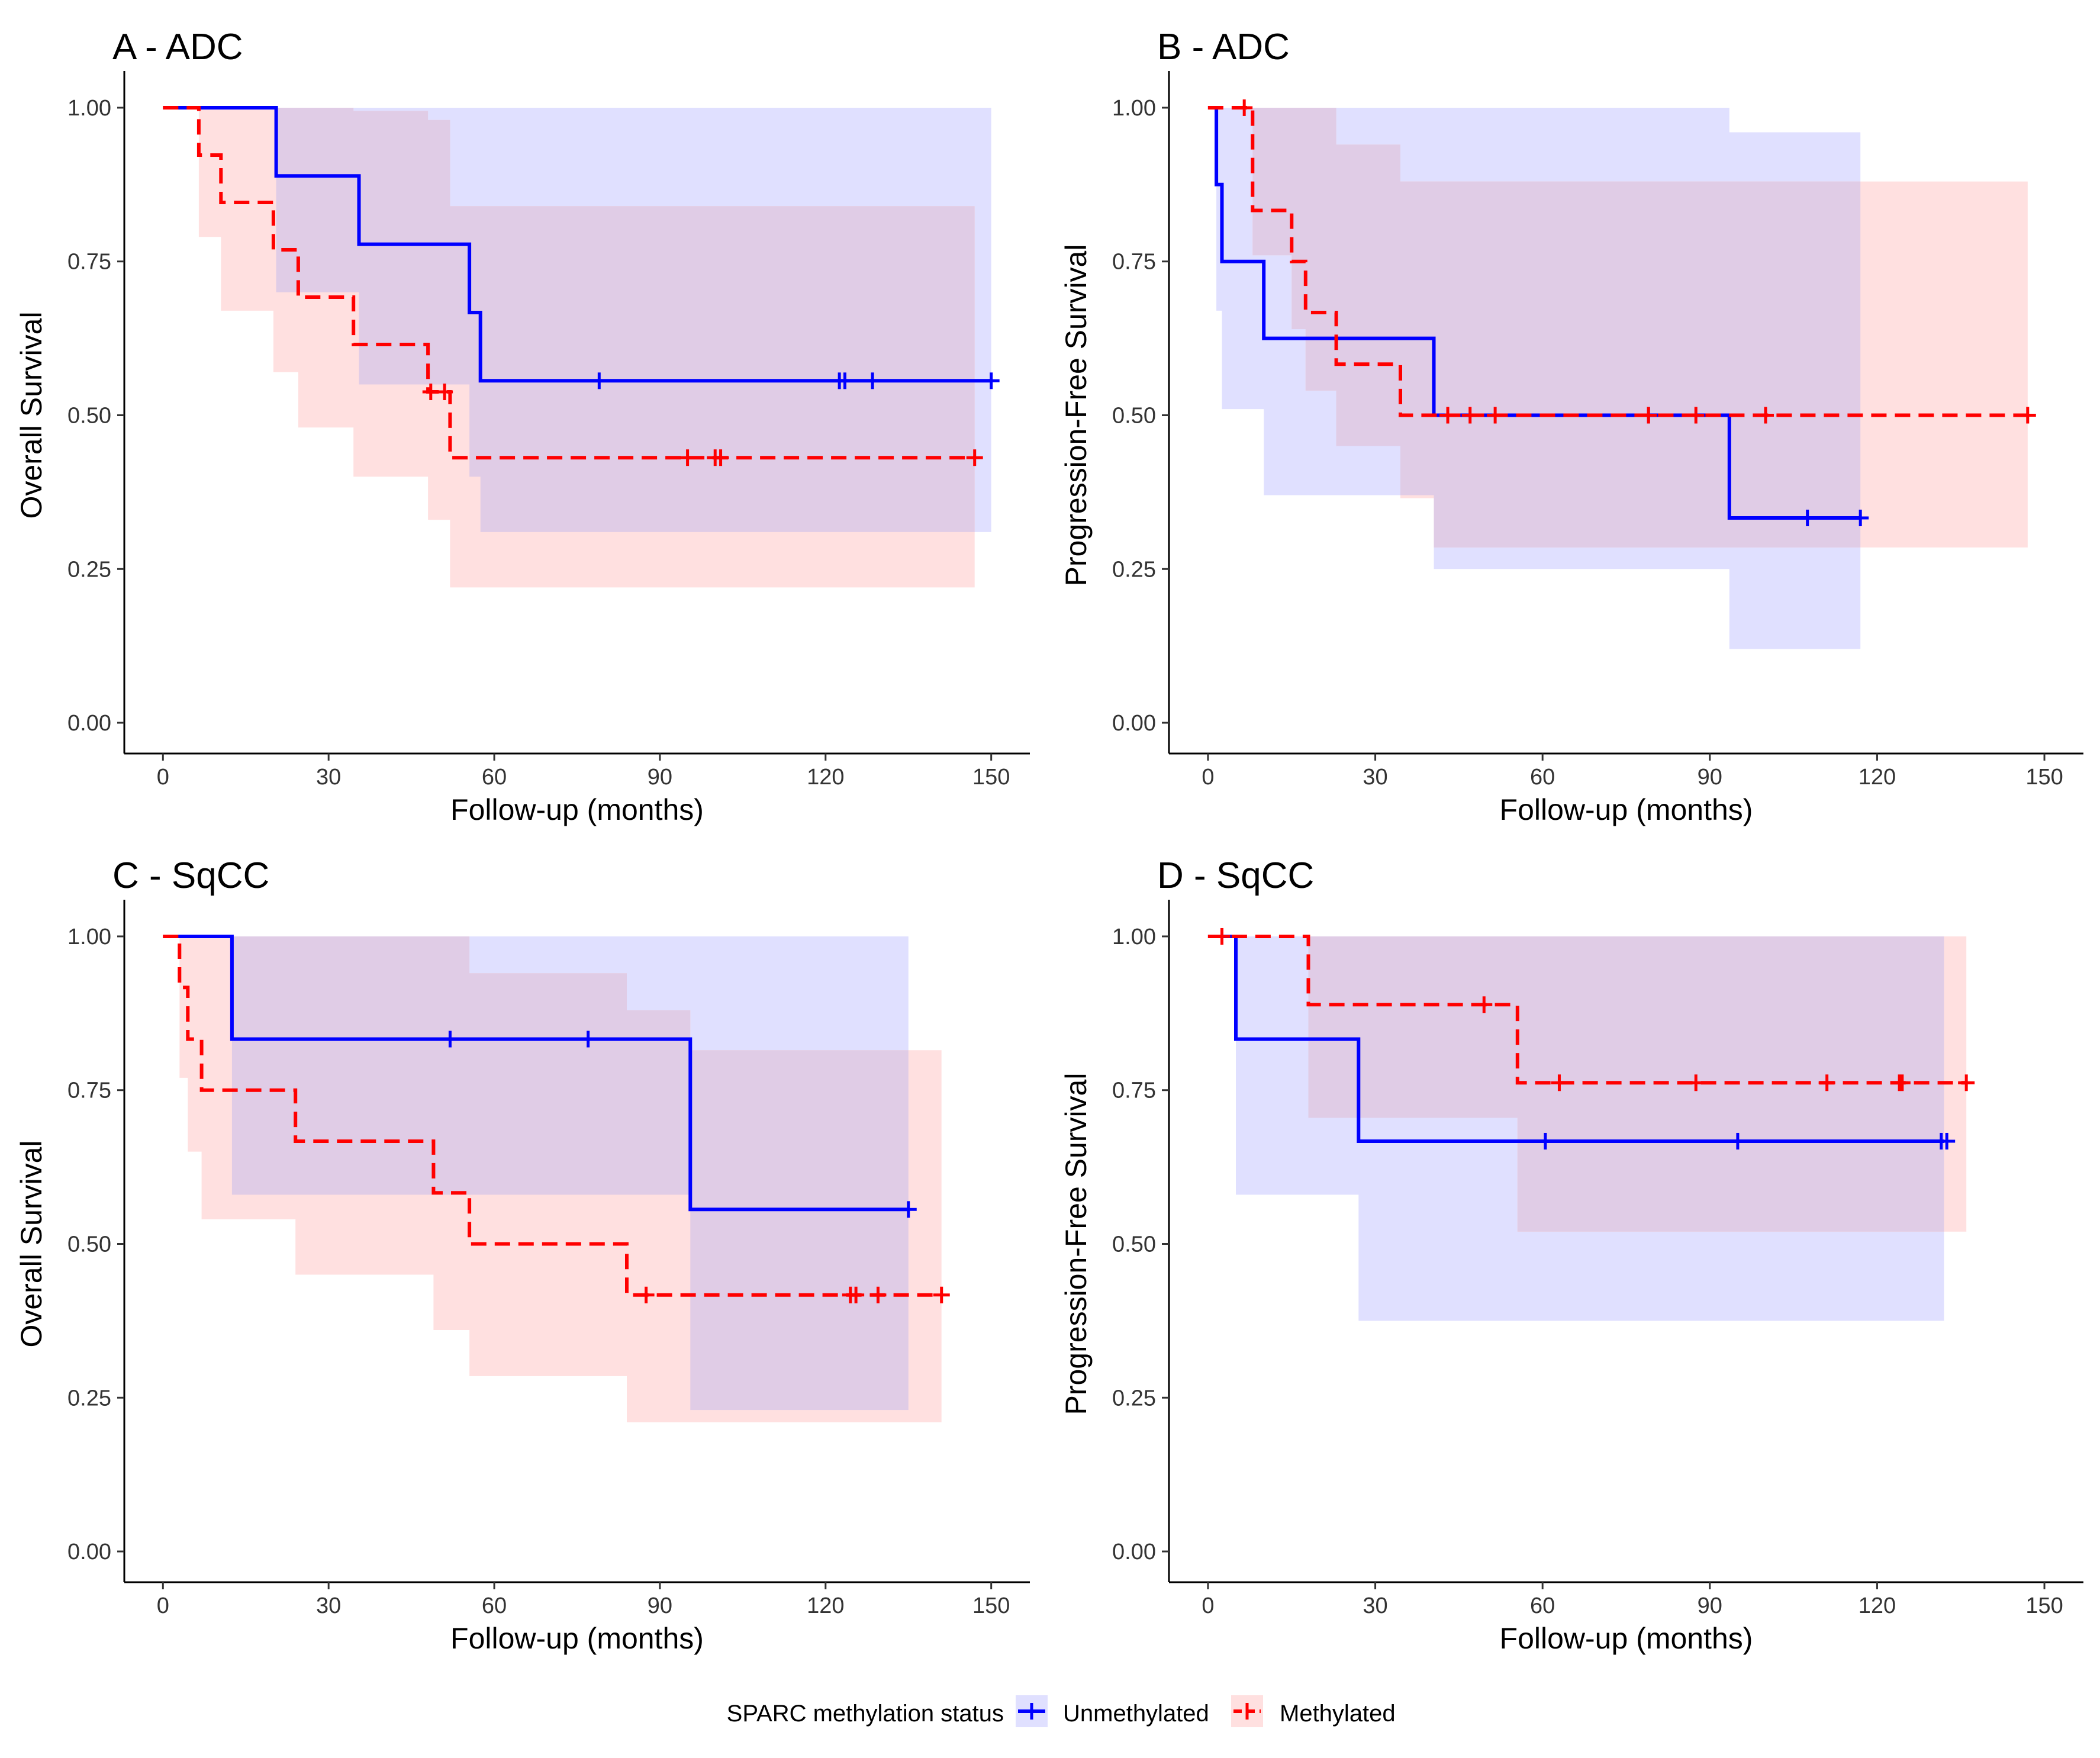 Image resolution: width=2100 pixels, height=1758 pixels. Describe the element at coordinates (865, 1714) in the screenshot. I see `legend-title: SPARC methylation status` at that location.